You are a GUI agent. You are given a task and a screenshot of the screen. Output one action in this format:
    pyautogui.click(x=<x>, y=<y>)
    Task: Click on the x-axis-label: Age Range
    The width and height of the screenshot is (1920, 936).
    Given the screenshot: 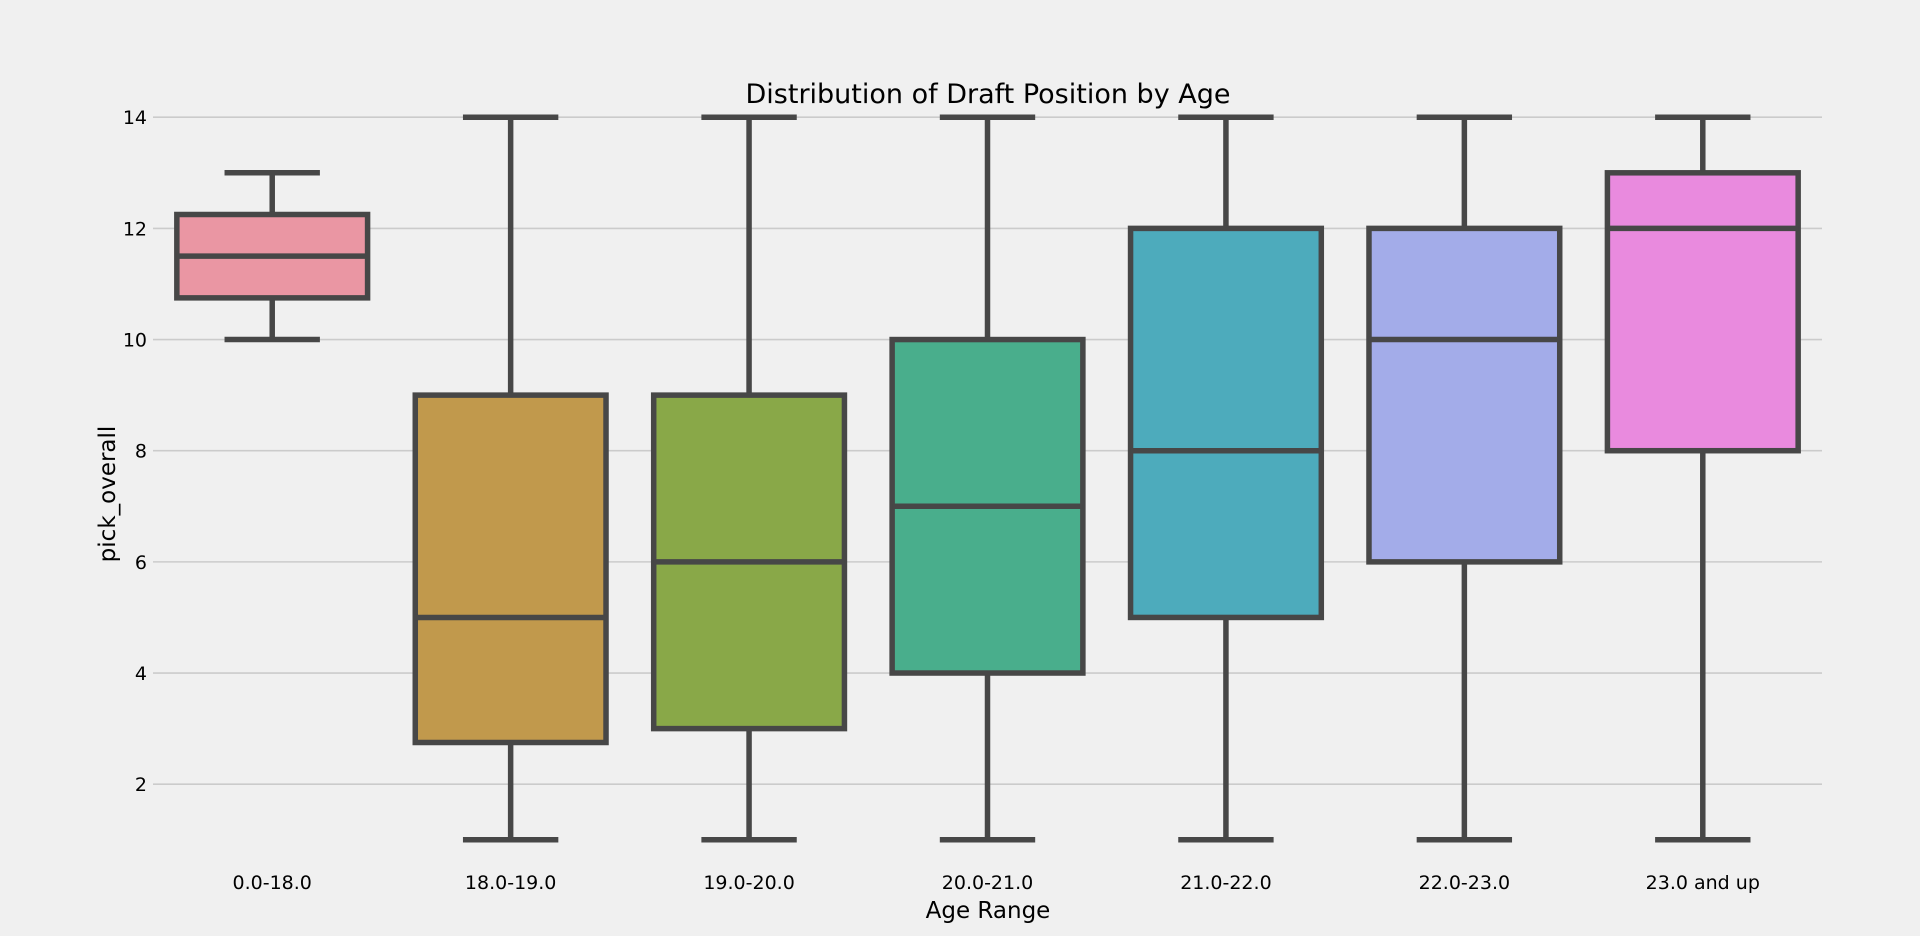 What is the action you would take?
    pyautogui.click(x=988, y=911)
    